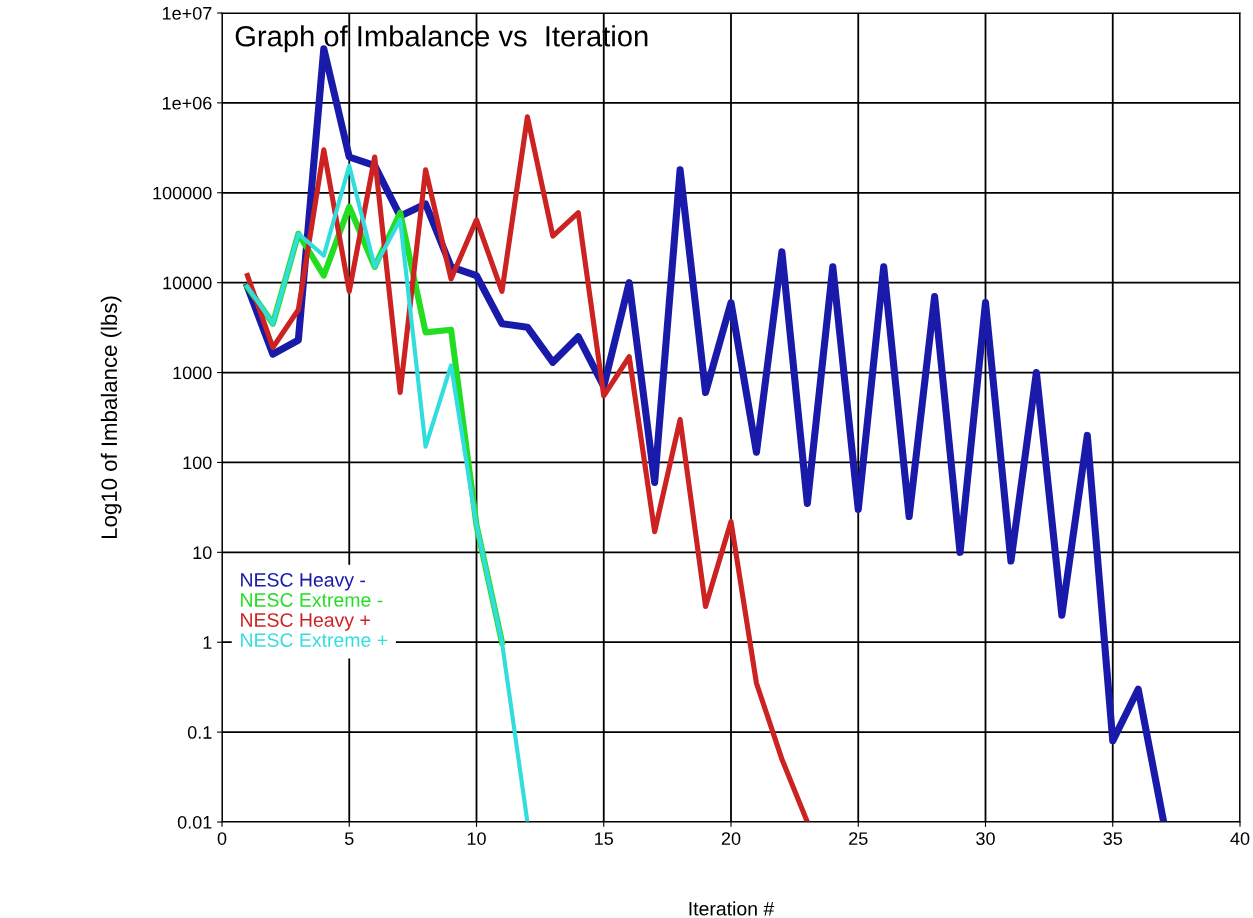 The height and width of the screenshot is (918, 1253). Describe the element at coordinates (202, 553) in the screenshot. I see `y-tick-label: 10` at that location.